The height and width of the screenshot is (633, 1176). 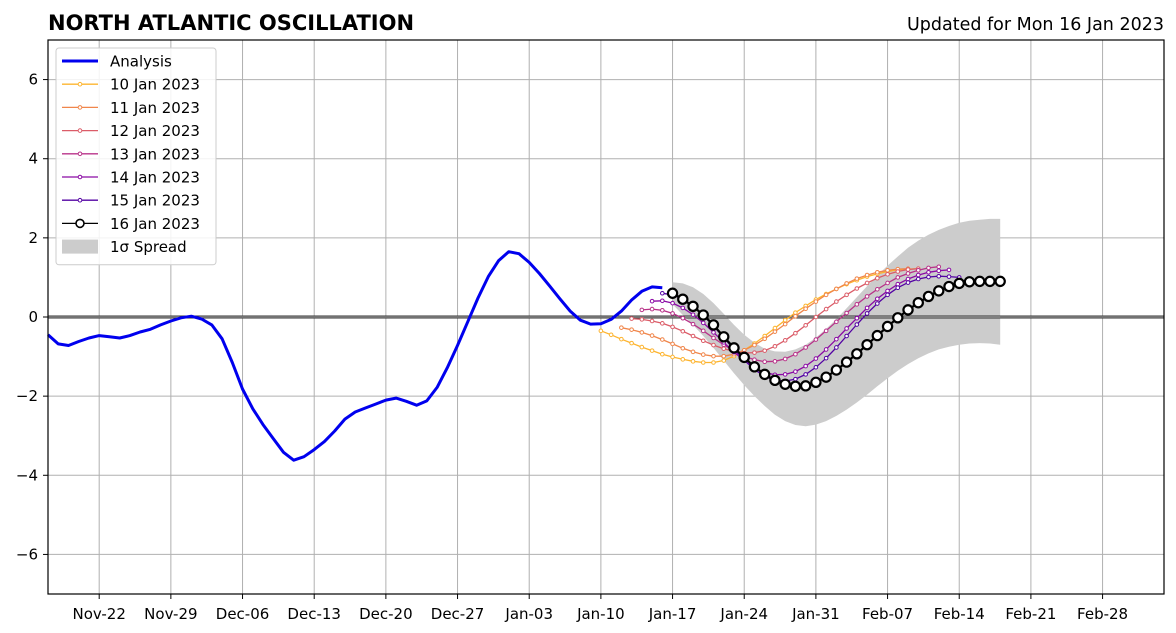 What do you see at coordinates (80, 246) in the screenshot?
I see `legend-swatch` at bounding box center [80, 246].